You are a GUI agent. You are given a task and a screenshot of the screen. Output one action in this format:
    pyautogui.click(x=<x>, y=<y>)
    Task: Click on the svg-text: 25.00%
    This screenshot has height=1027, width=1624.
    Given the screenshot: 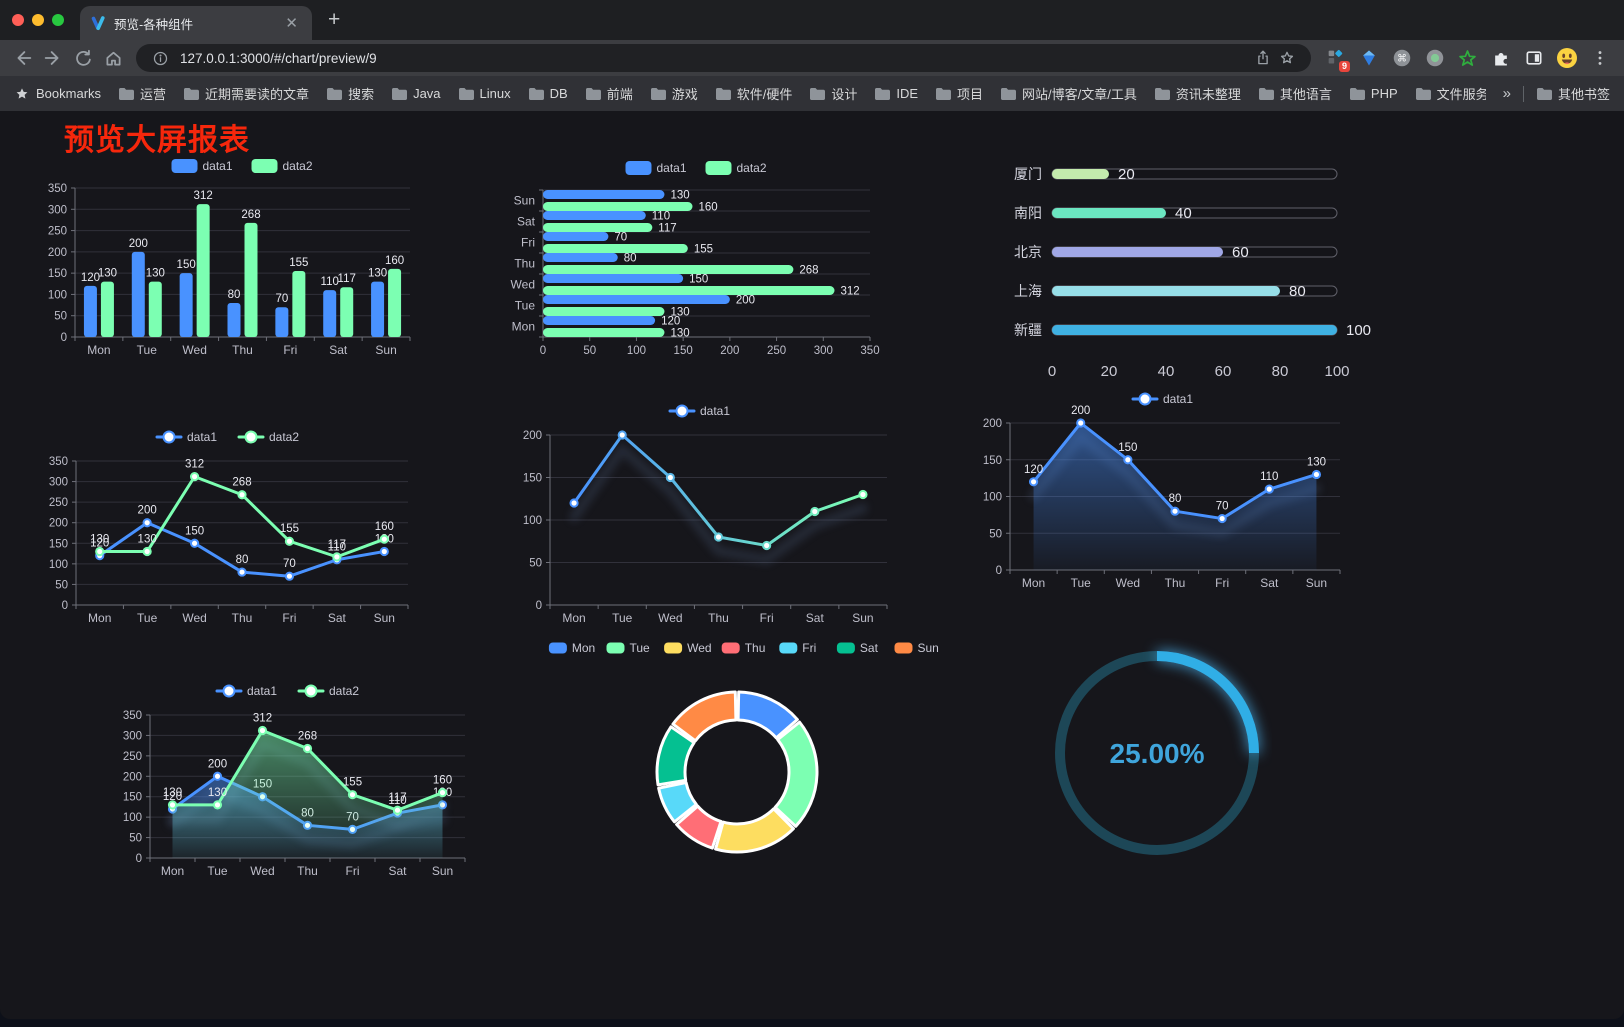 What is the action you would take?
    pyautogui.click(x=1157, y=753)
    